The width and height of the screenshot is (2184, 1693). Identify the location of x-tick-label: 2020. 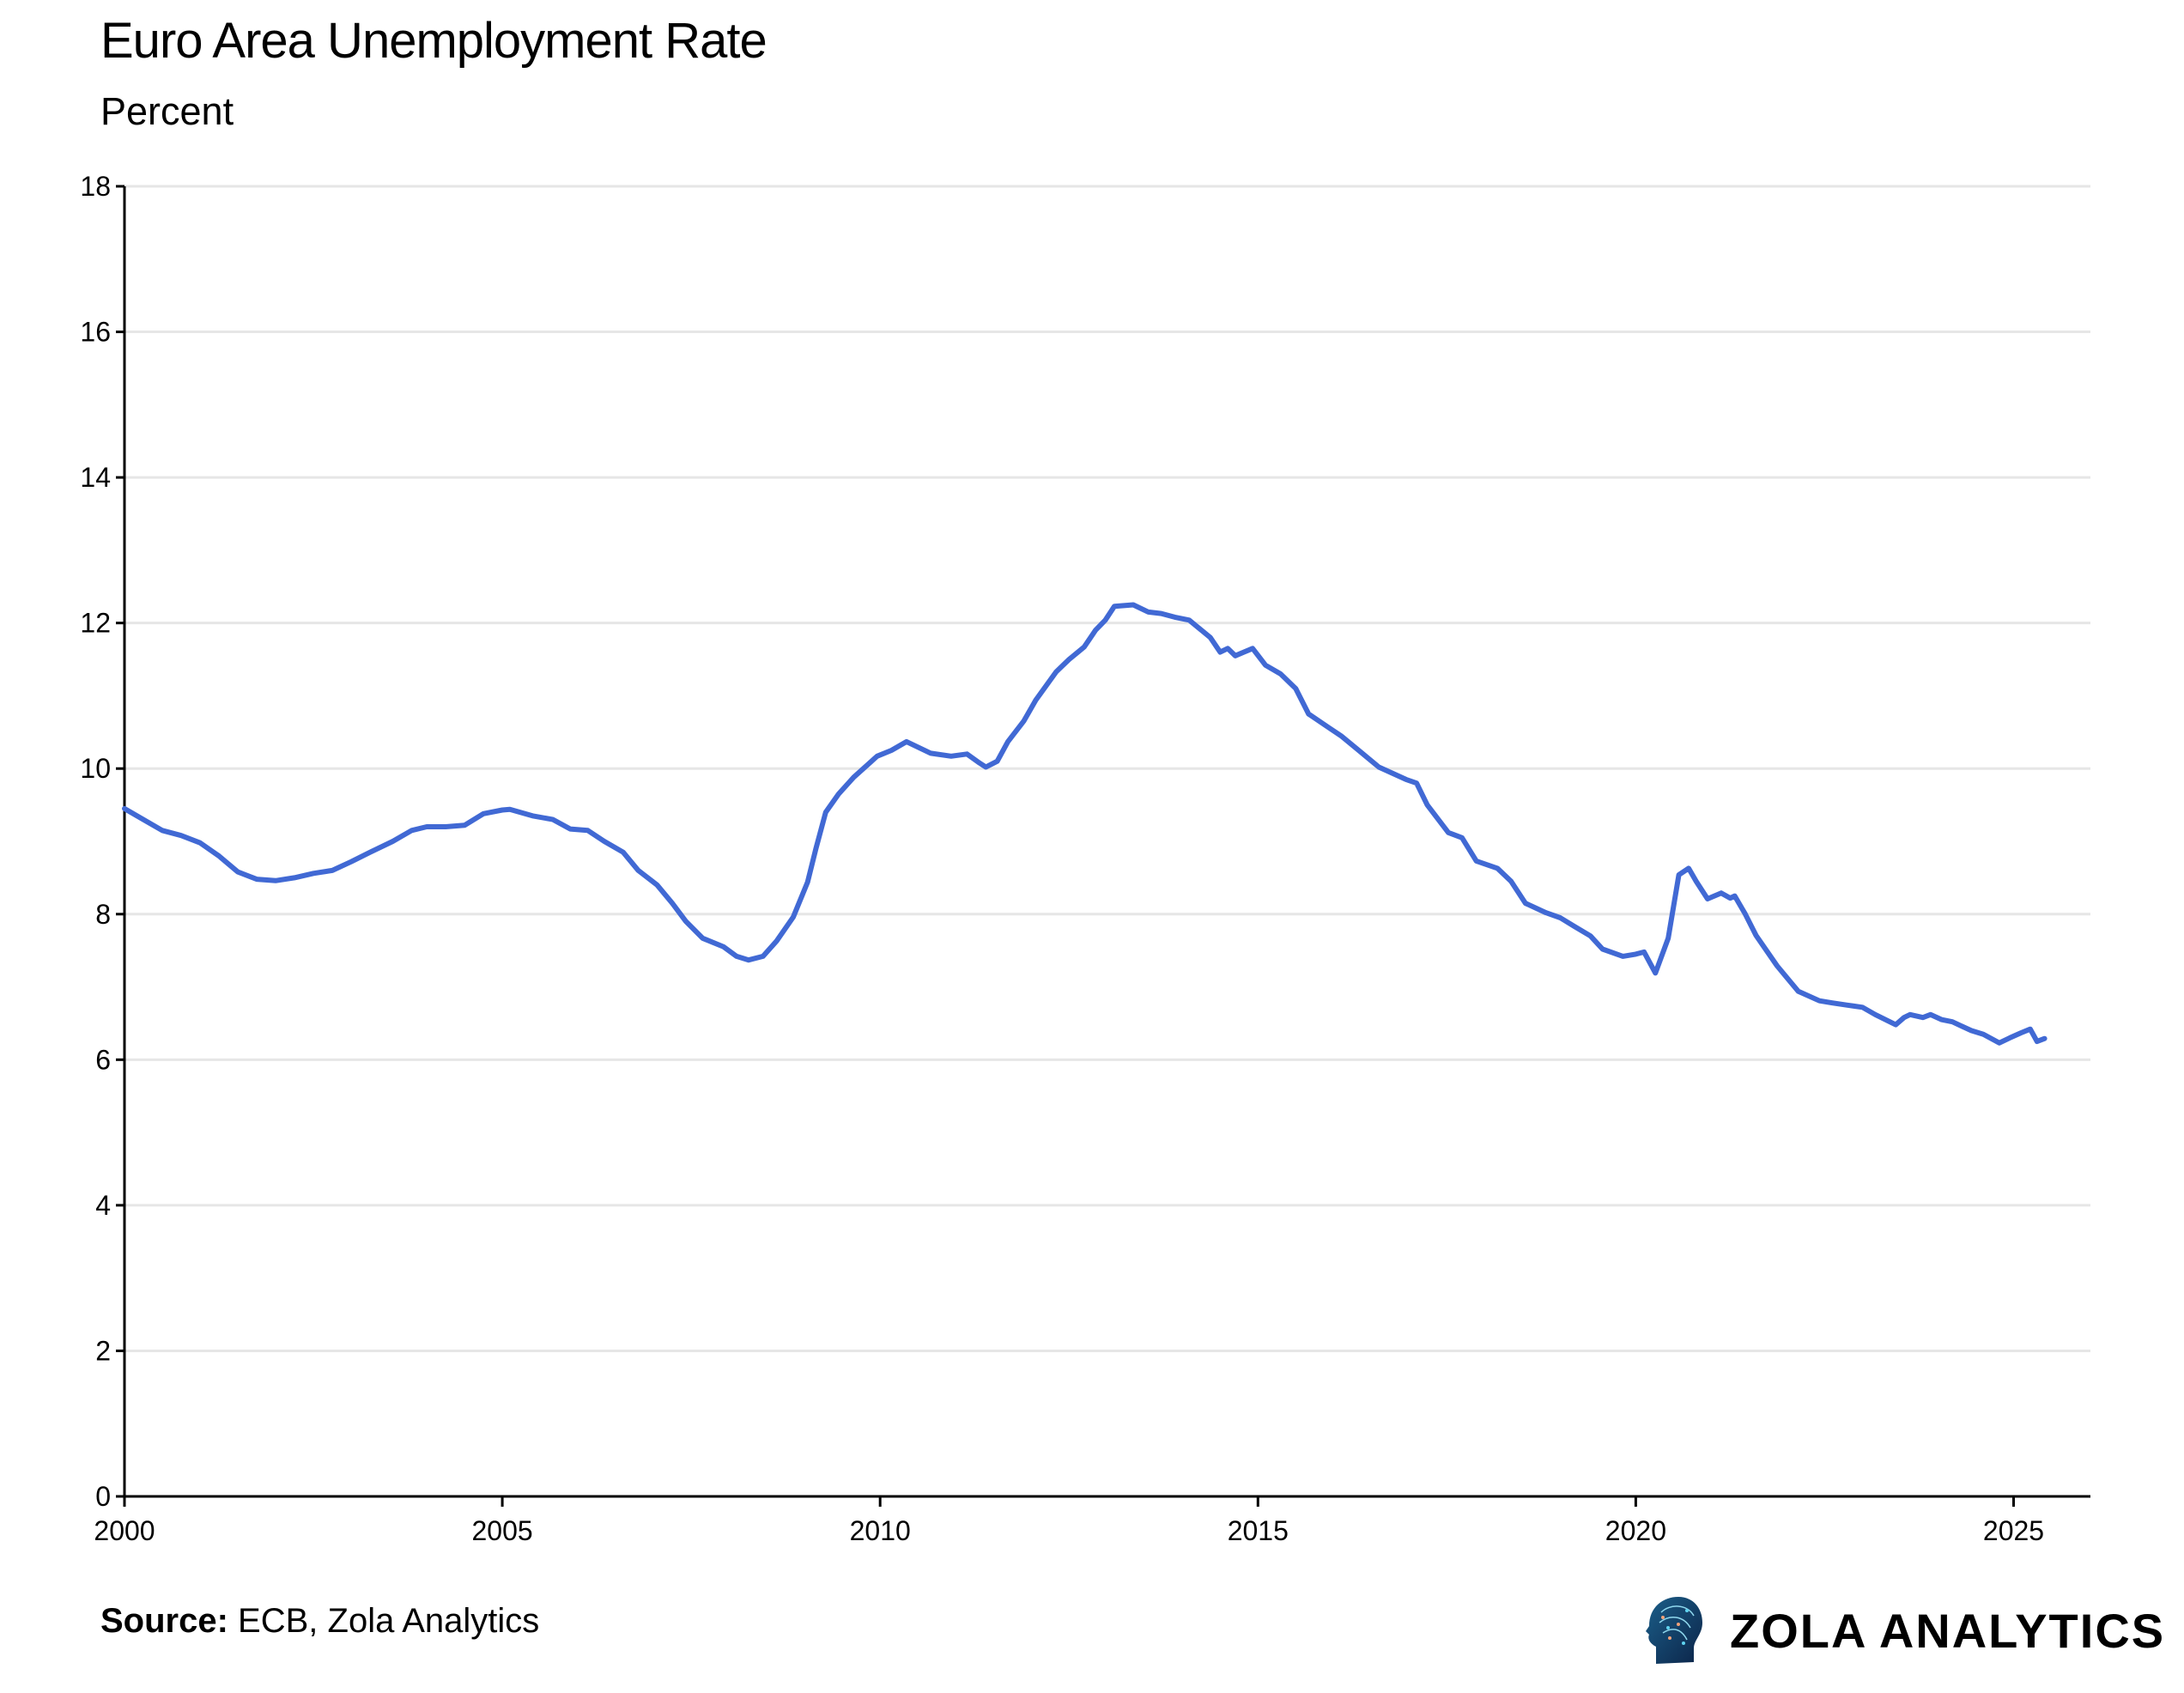
(1636, 1531).